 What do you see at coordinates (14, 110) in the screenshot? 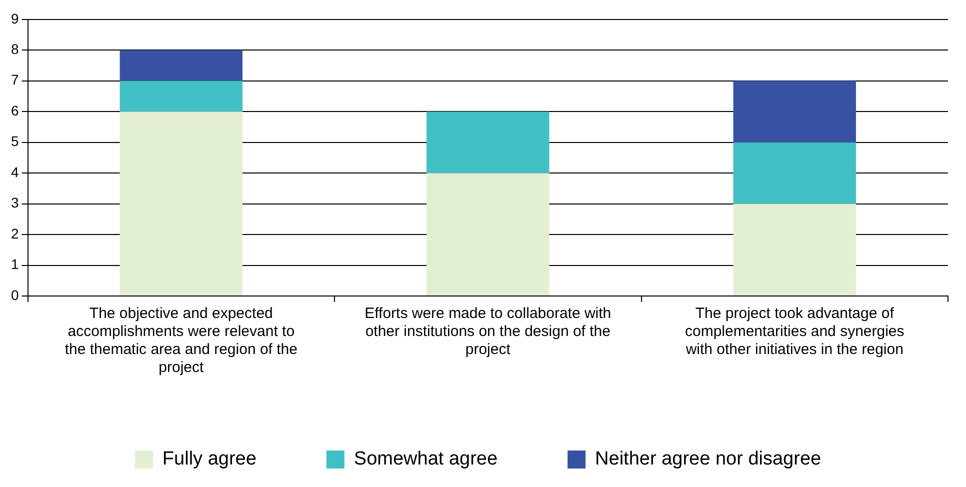
I see `y-tick-label: 6` at bounding box center [14, 110].